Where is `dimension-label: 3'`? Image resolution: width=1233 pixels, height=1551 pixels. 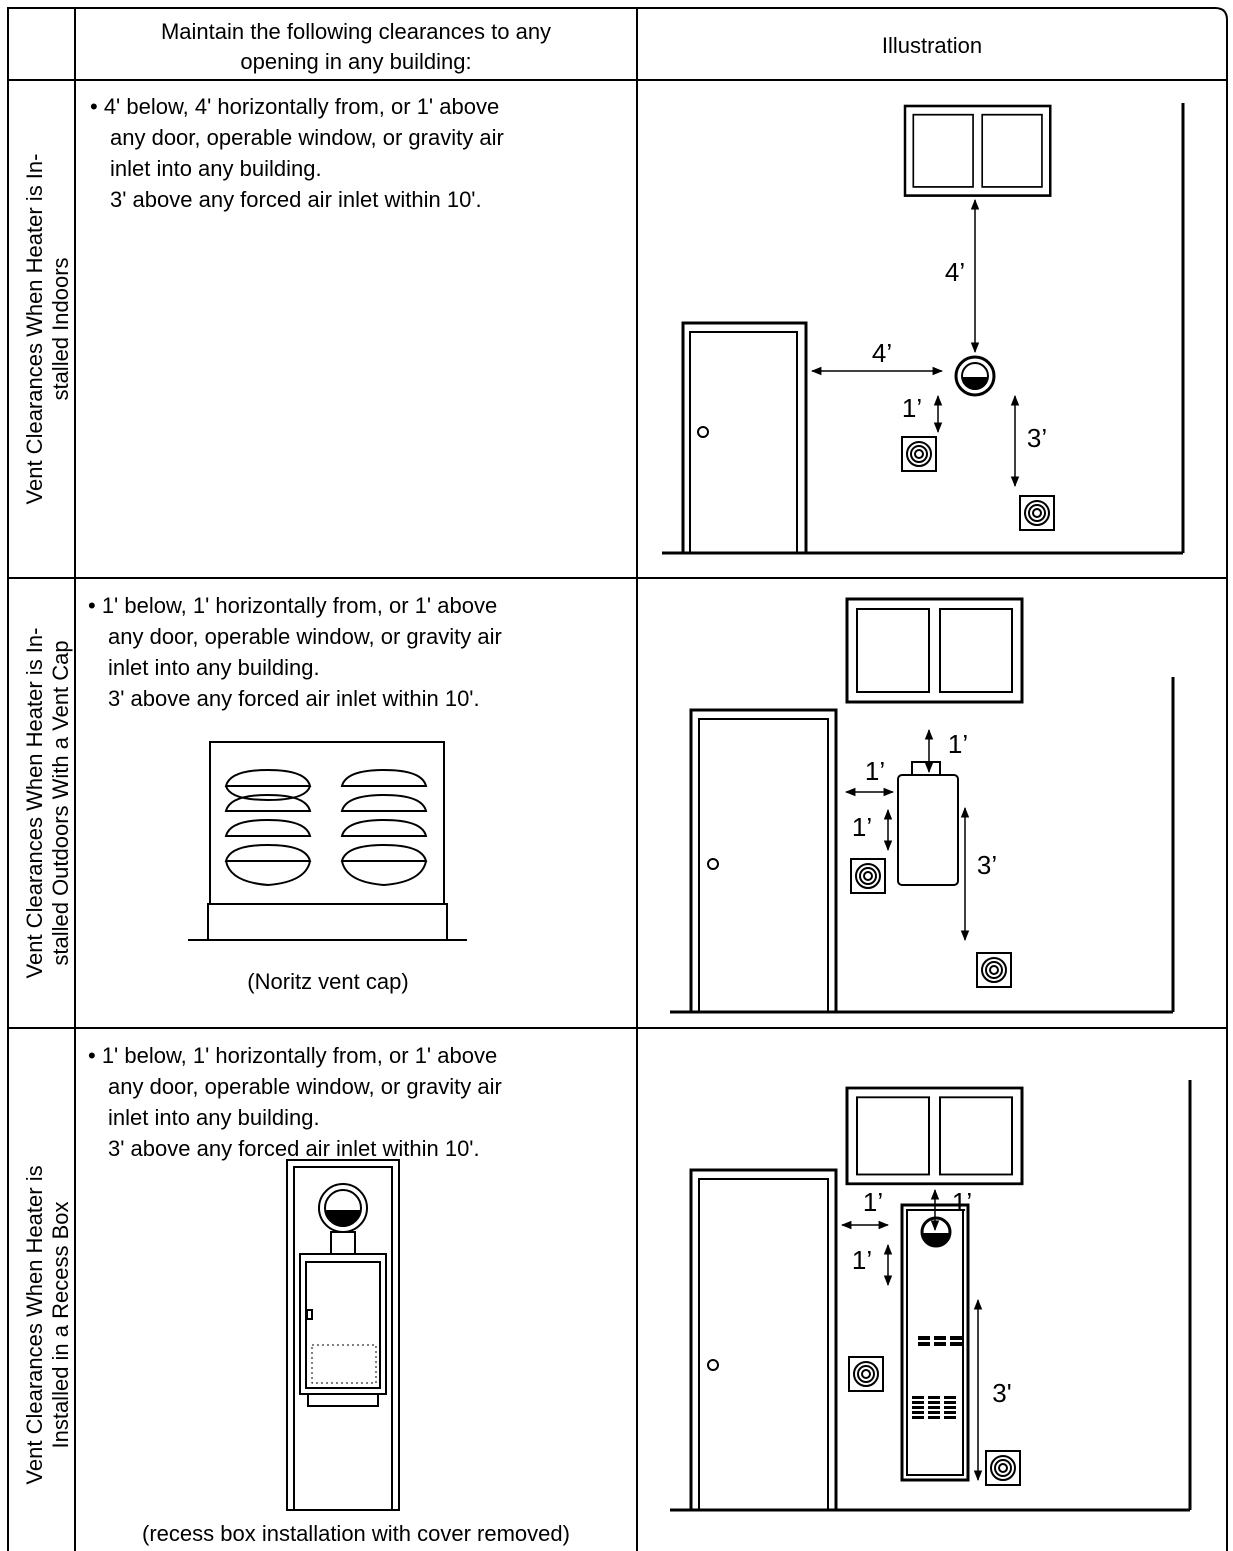 dimension-label: 3' is located at coordinates (1001, 1393).